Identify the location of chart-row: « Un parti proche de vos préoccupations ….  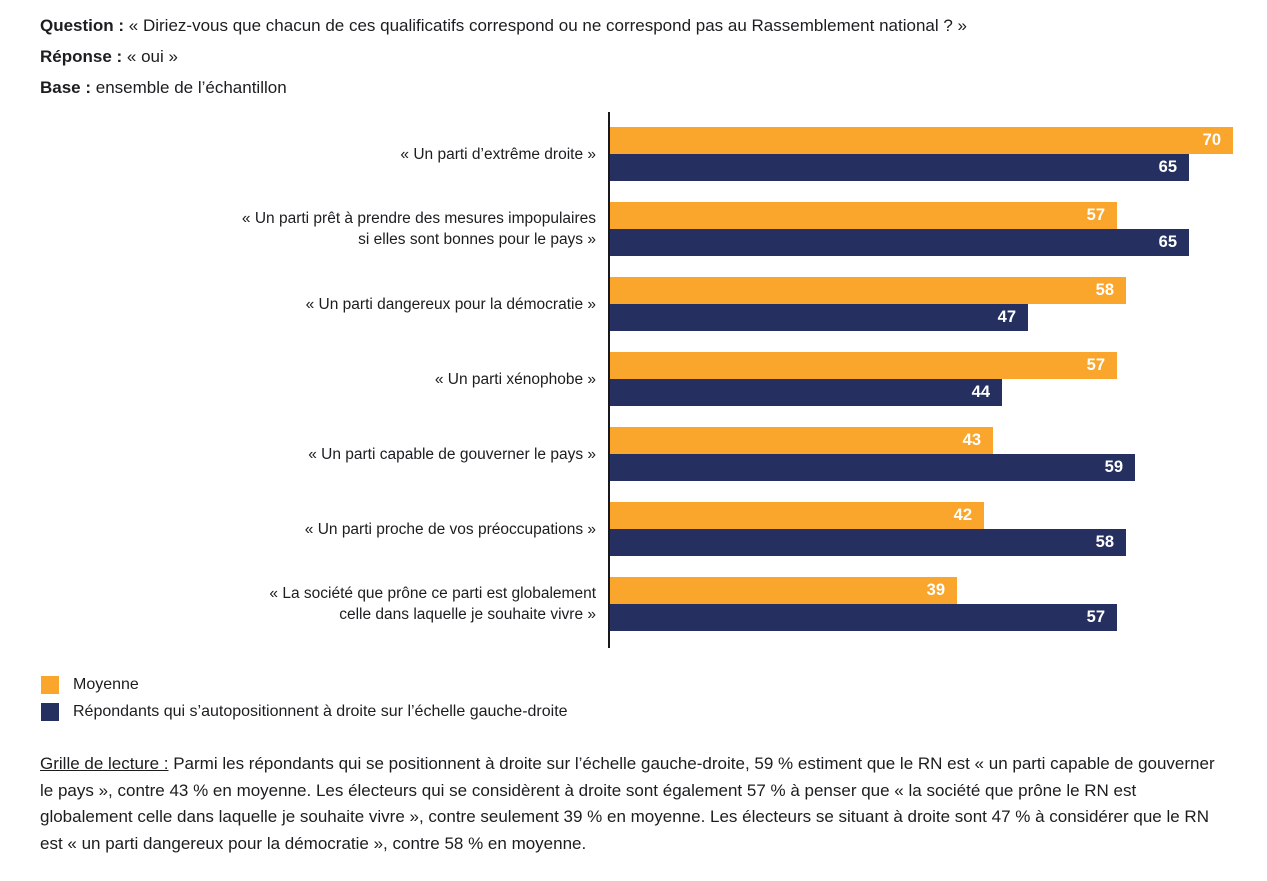
(633, 529).